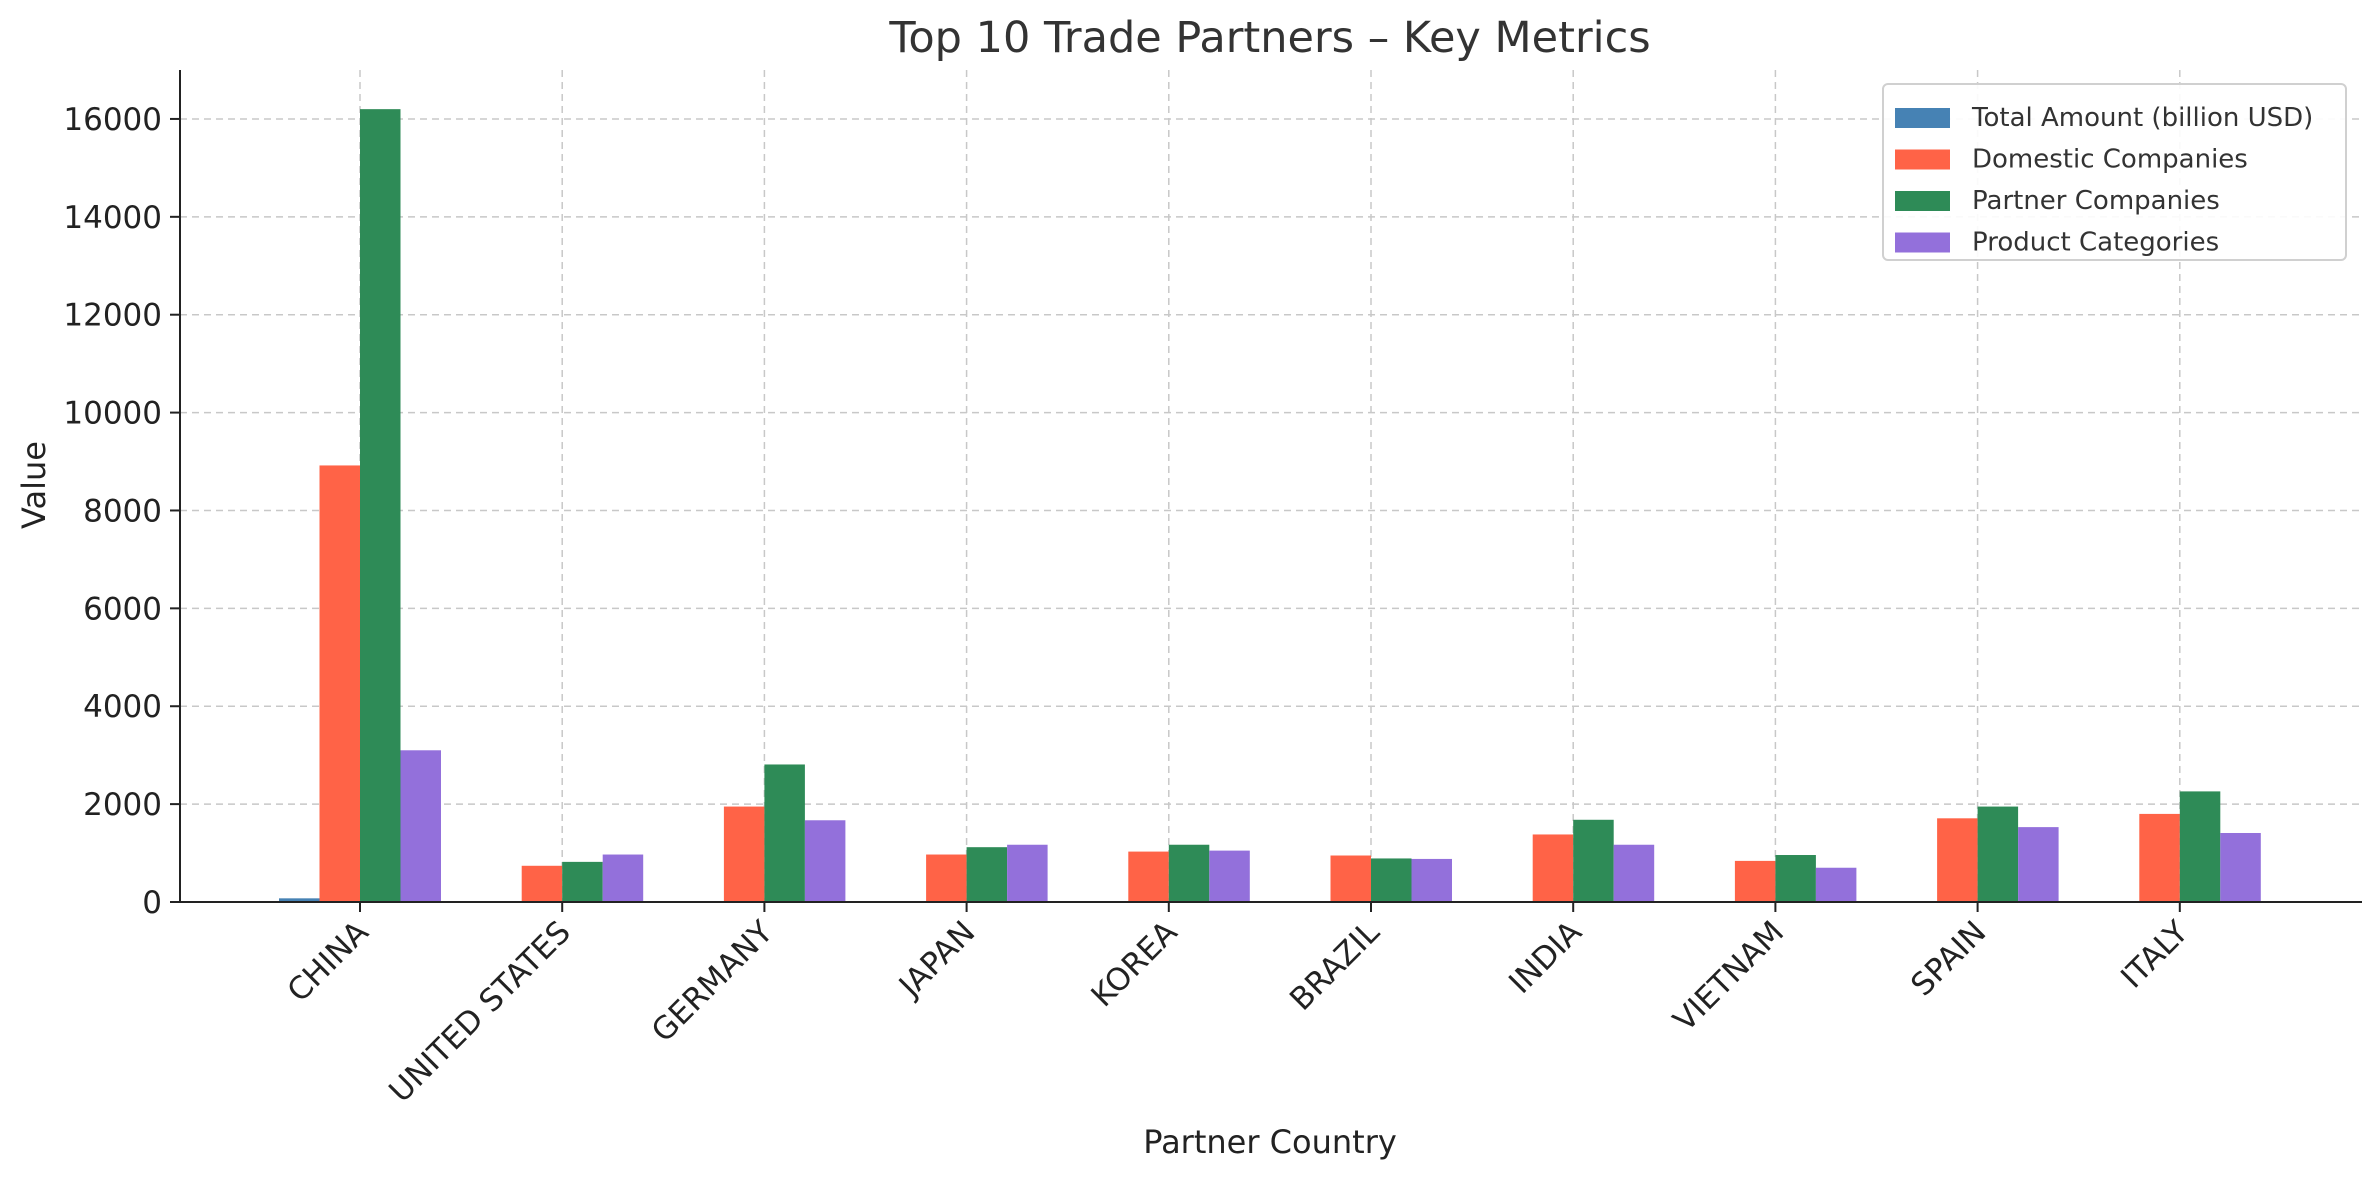  What do you see at coordinates (34, 485) in the screenshot?
I see `y-axis-label: Value` at bounding box center [34, 485].